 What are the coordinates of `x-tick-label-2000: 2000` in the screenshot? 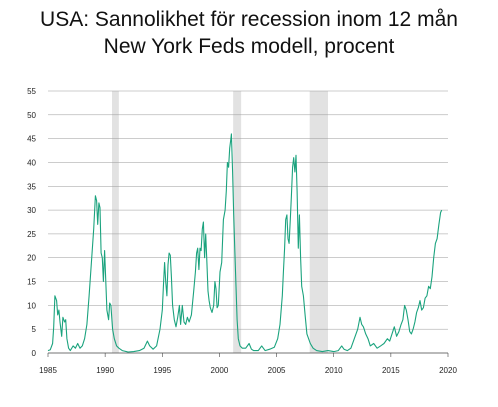 It's located at (220, 370).